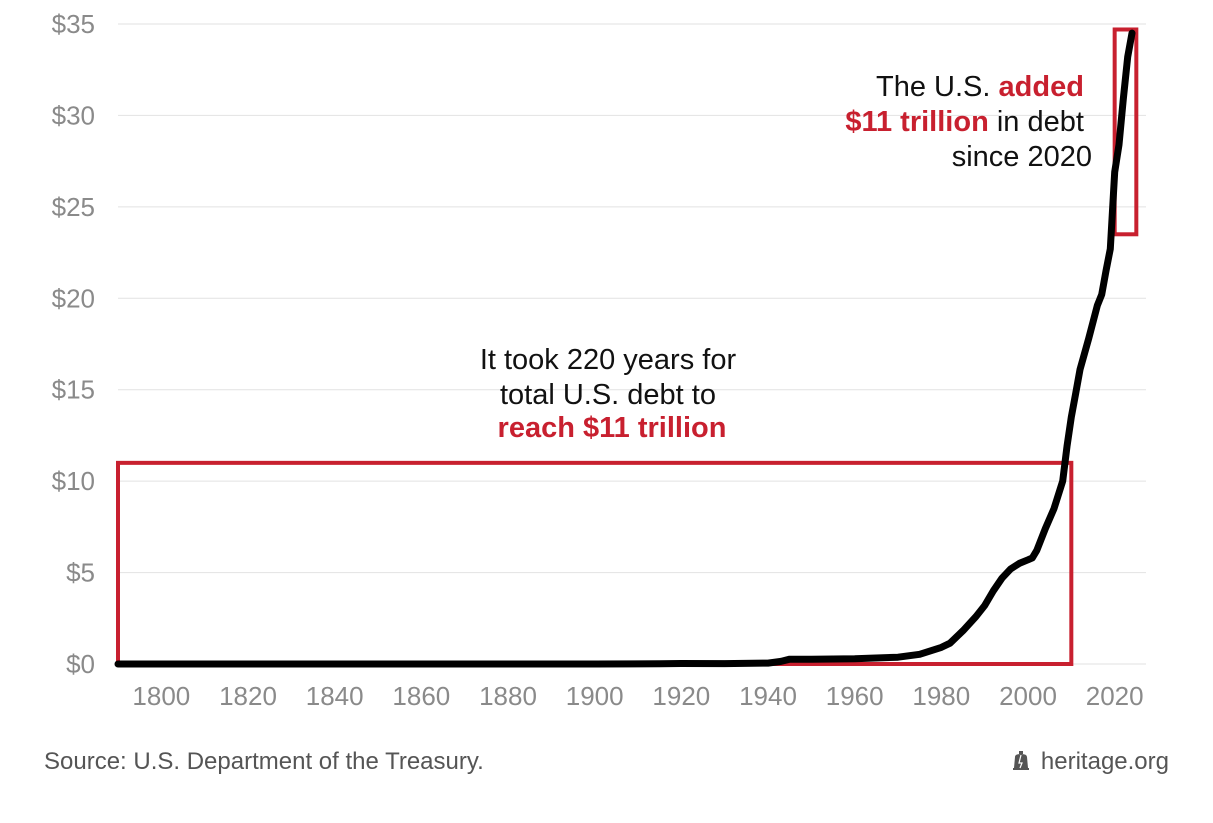  I want to click on y-tick-label: $30, so click(73, 115).